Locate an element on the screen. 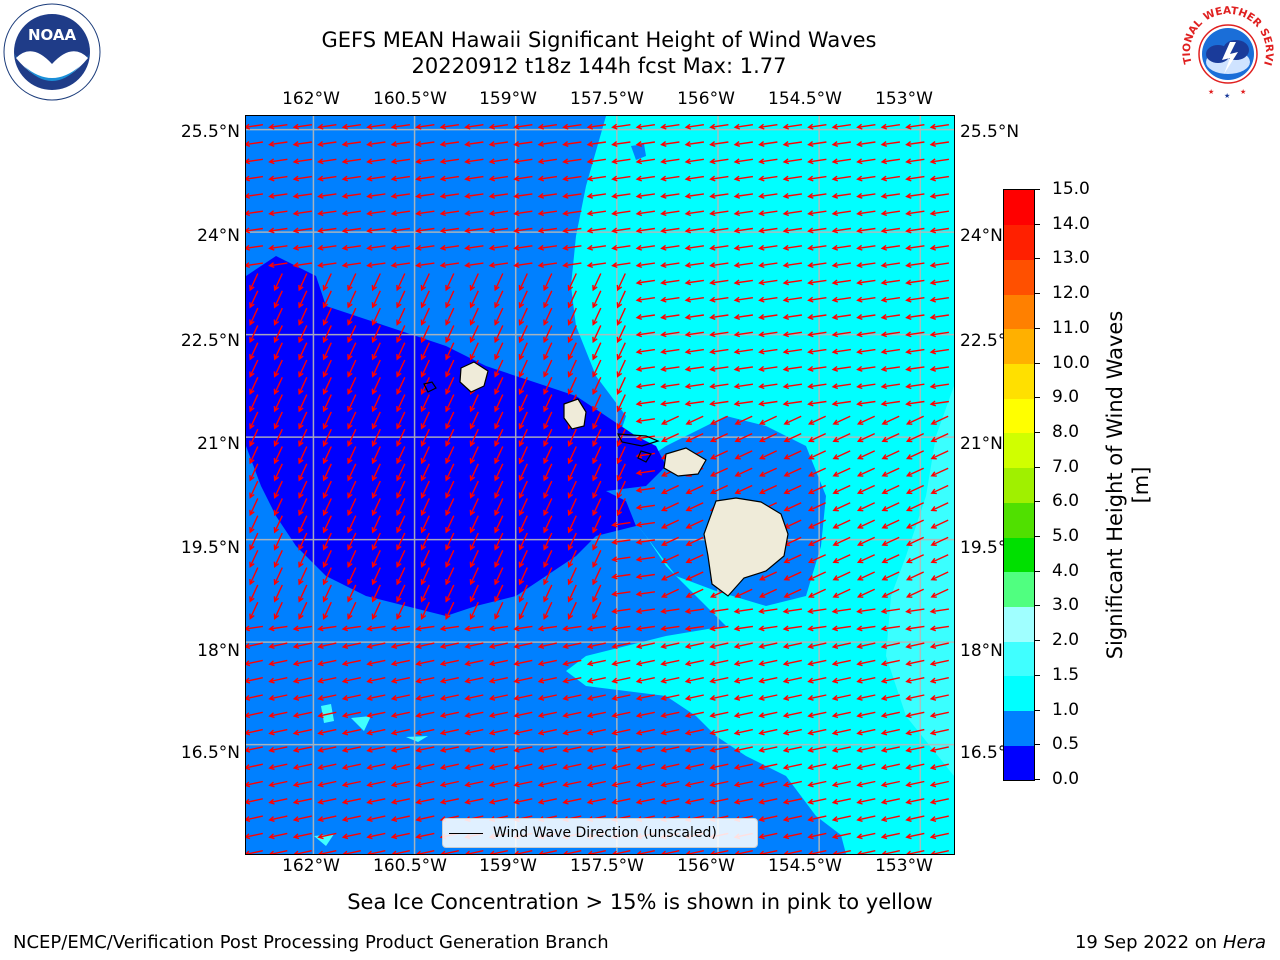 The height and width of the screenshot is (960, 1280). footer-host: Hera is located at coordinates (1244, 942).